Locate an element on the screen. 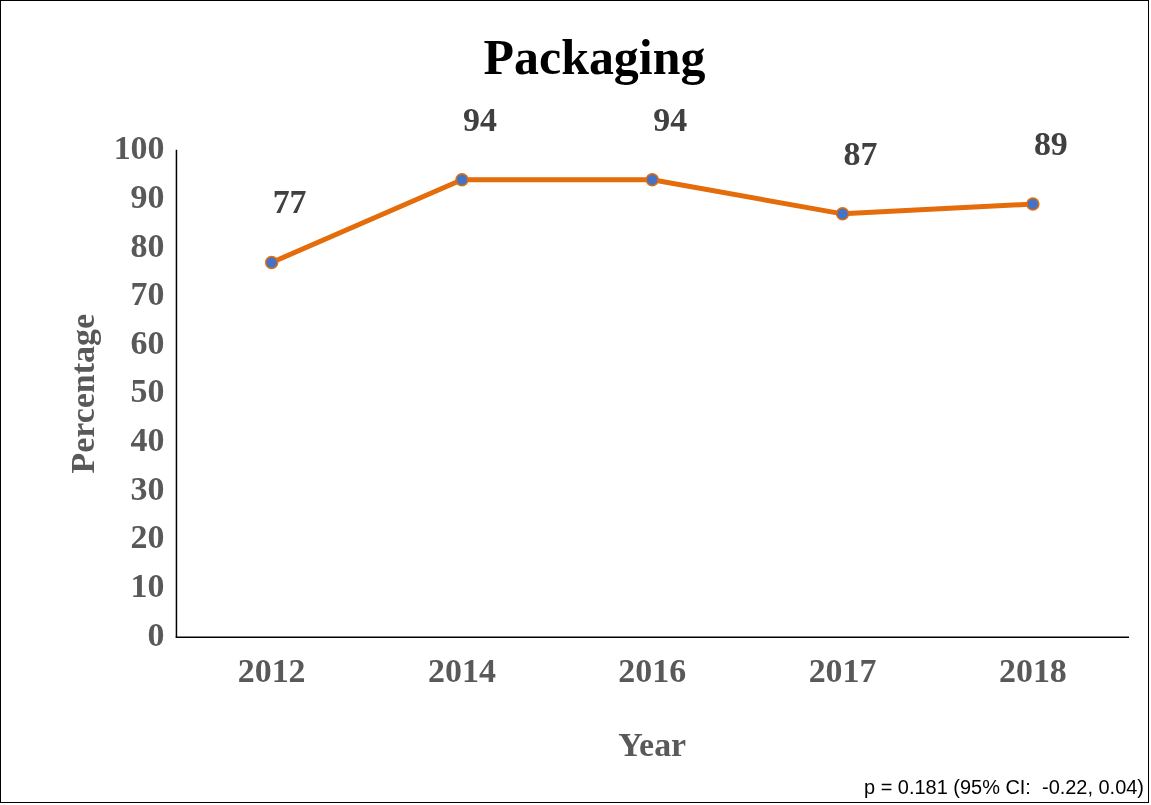  x-tick-label: 2016 is located at coordinates (652, 670).